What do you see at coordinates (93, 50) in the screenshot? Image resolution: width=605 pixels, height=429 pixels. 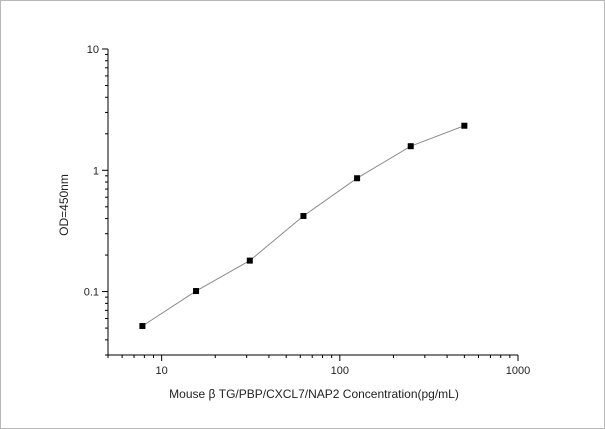 I see `y-tick-label: 10` at bounding box center [93, 50].